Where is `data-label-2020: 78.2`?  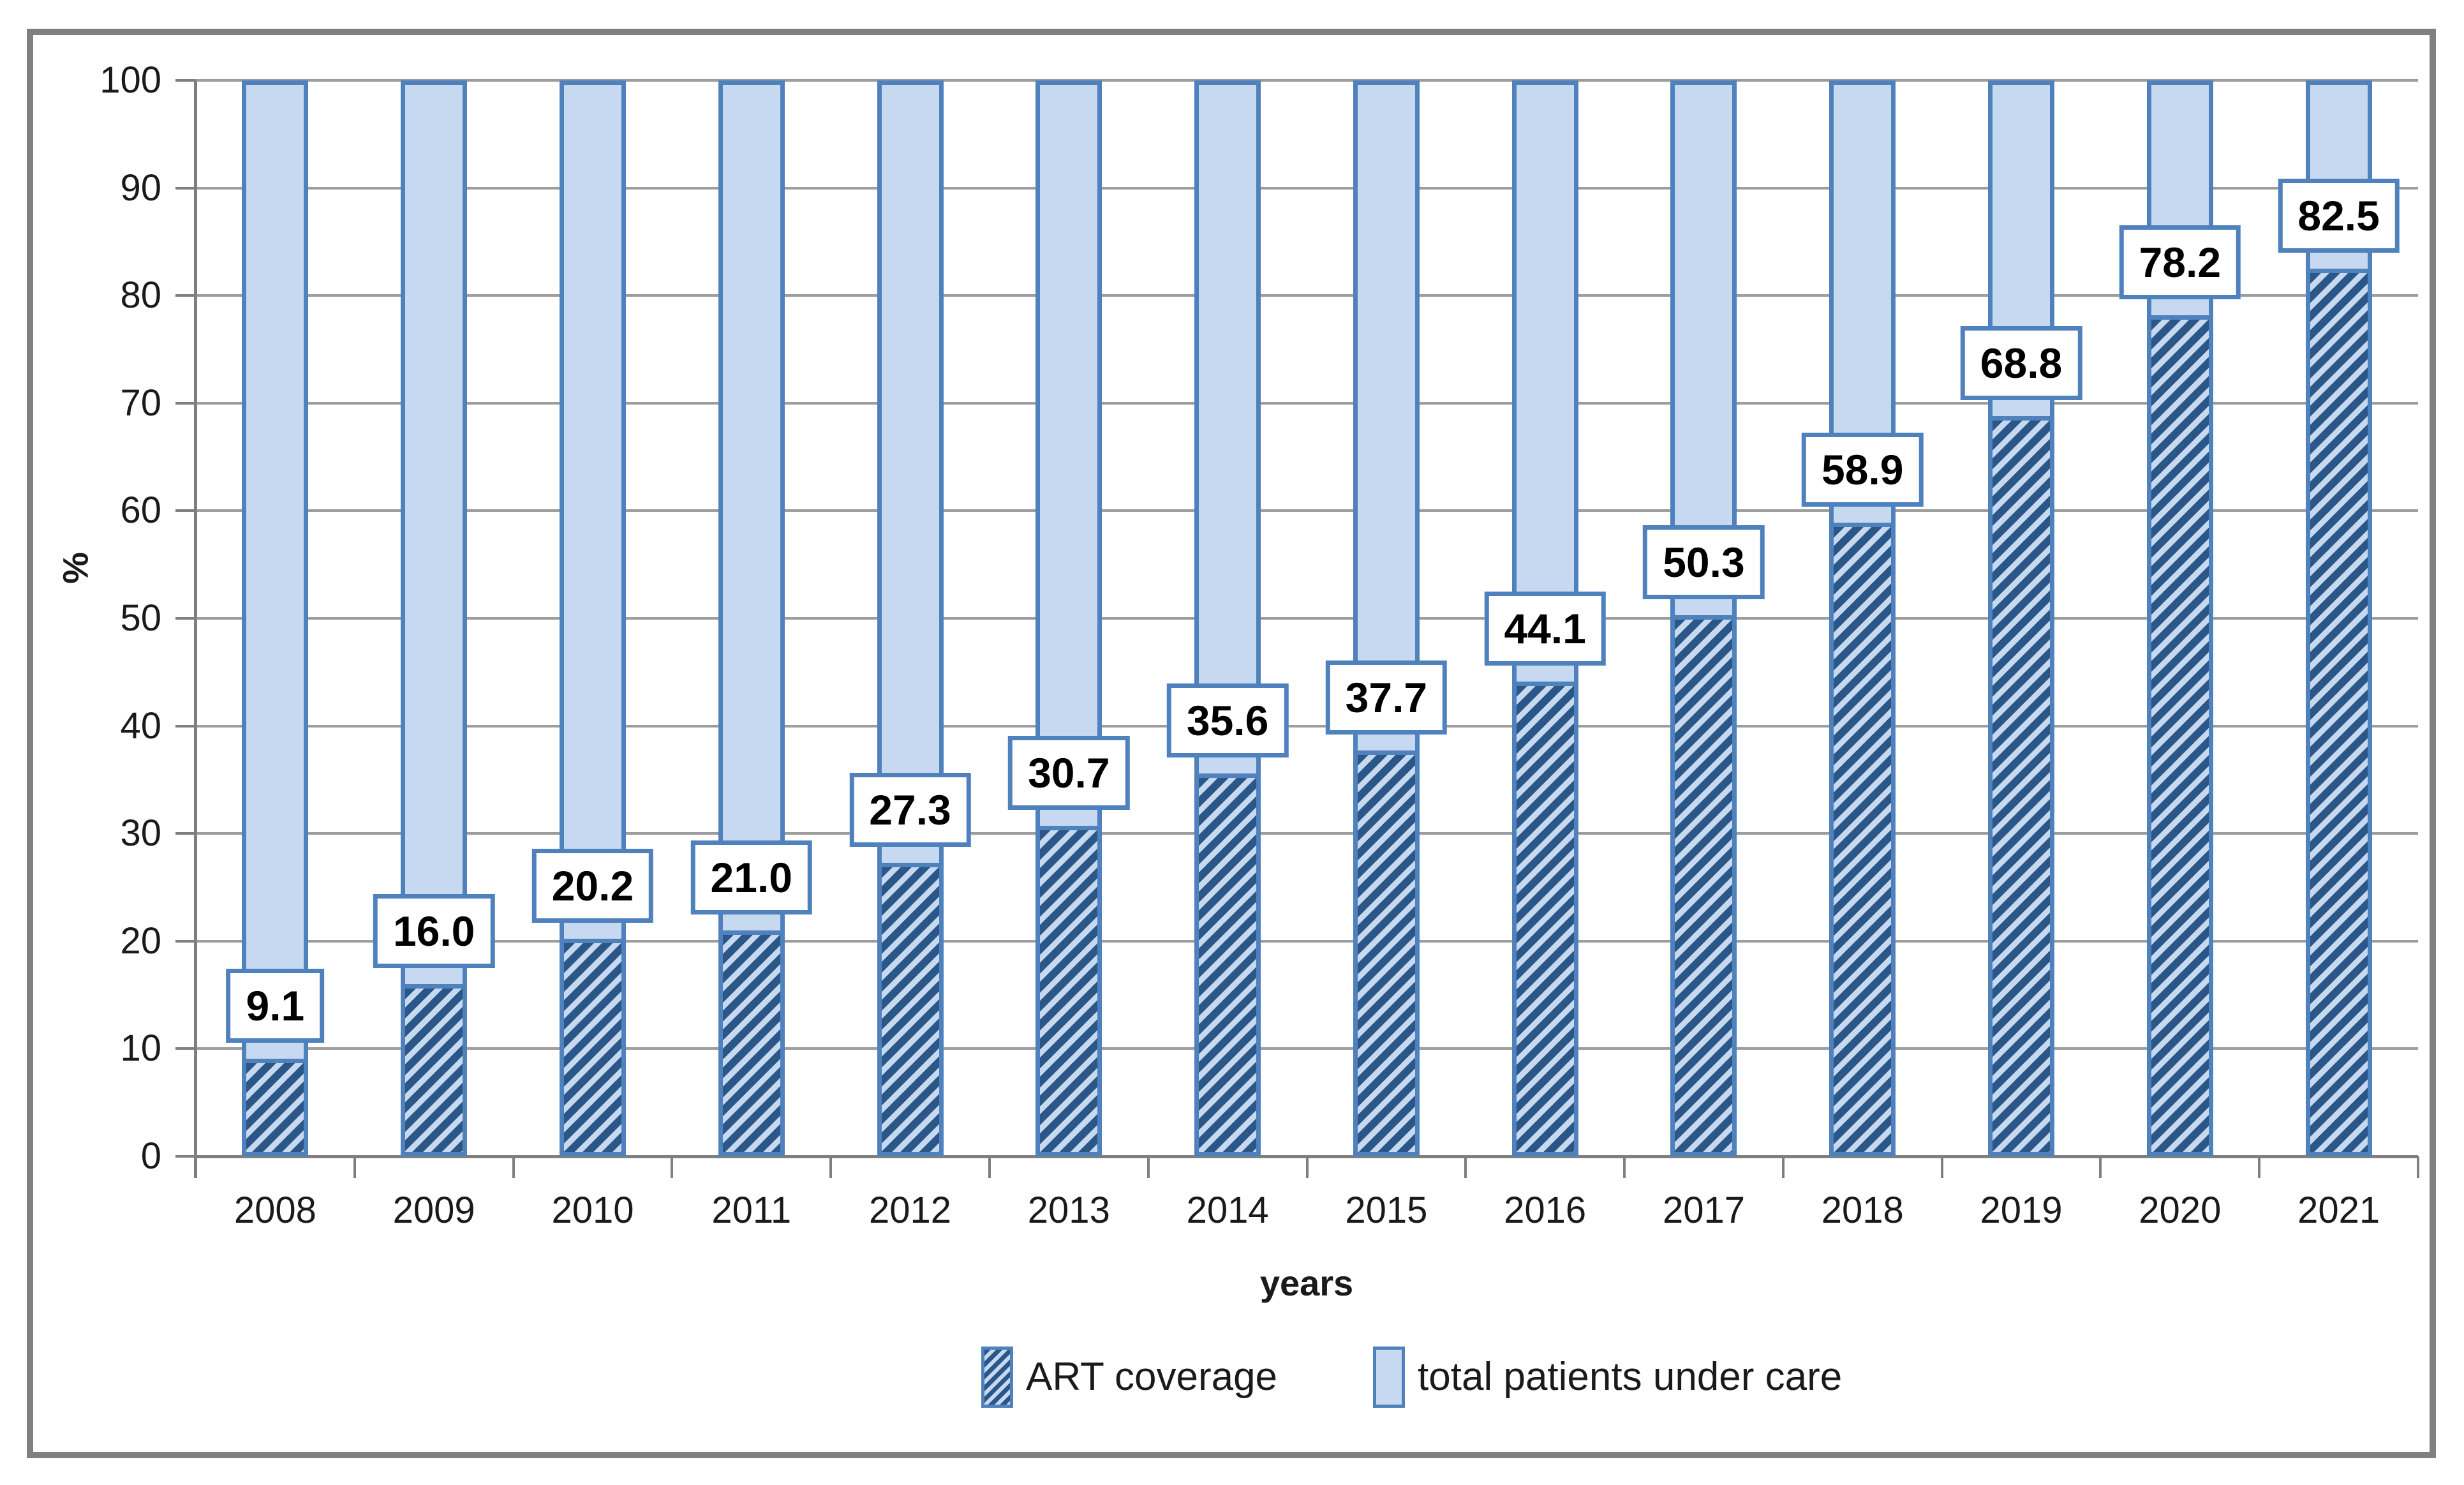
data-label-2020: 78.2 is located at coordinates (2180, 262).